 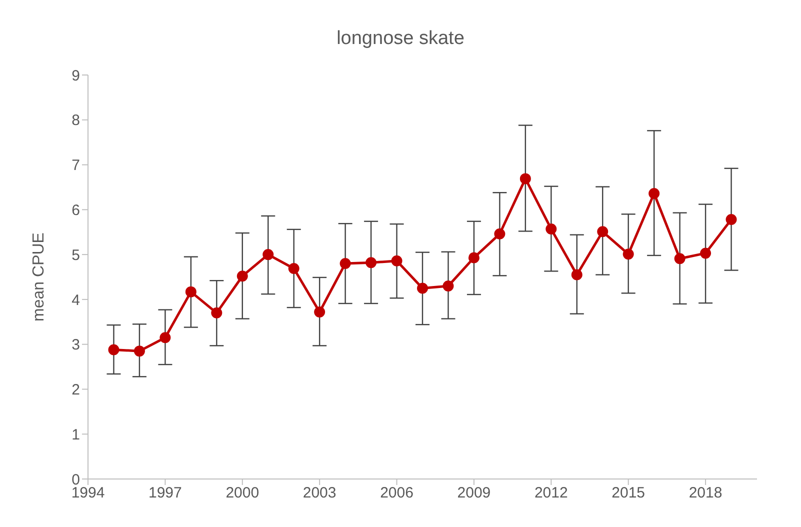 What do you see at coordinates (76, 435) in the screenshot?
I see `y-tick-label: 1` at bounding box center [76, 435].